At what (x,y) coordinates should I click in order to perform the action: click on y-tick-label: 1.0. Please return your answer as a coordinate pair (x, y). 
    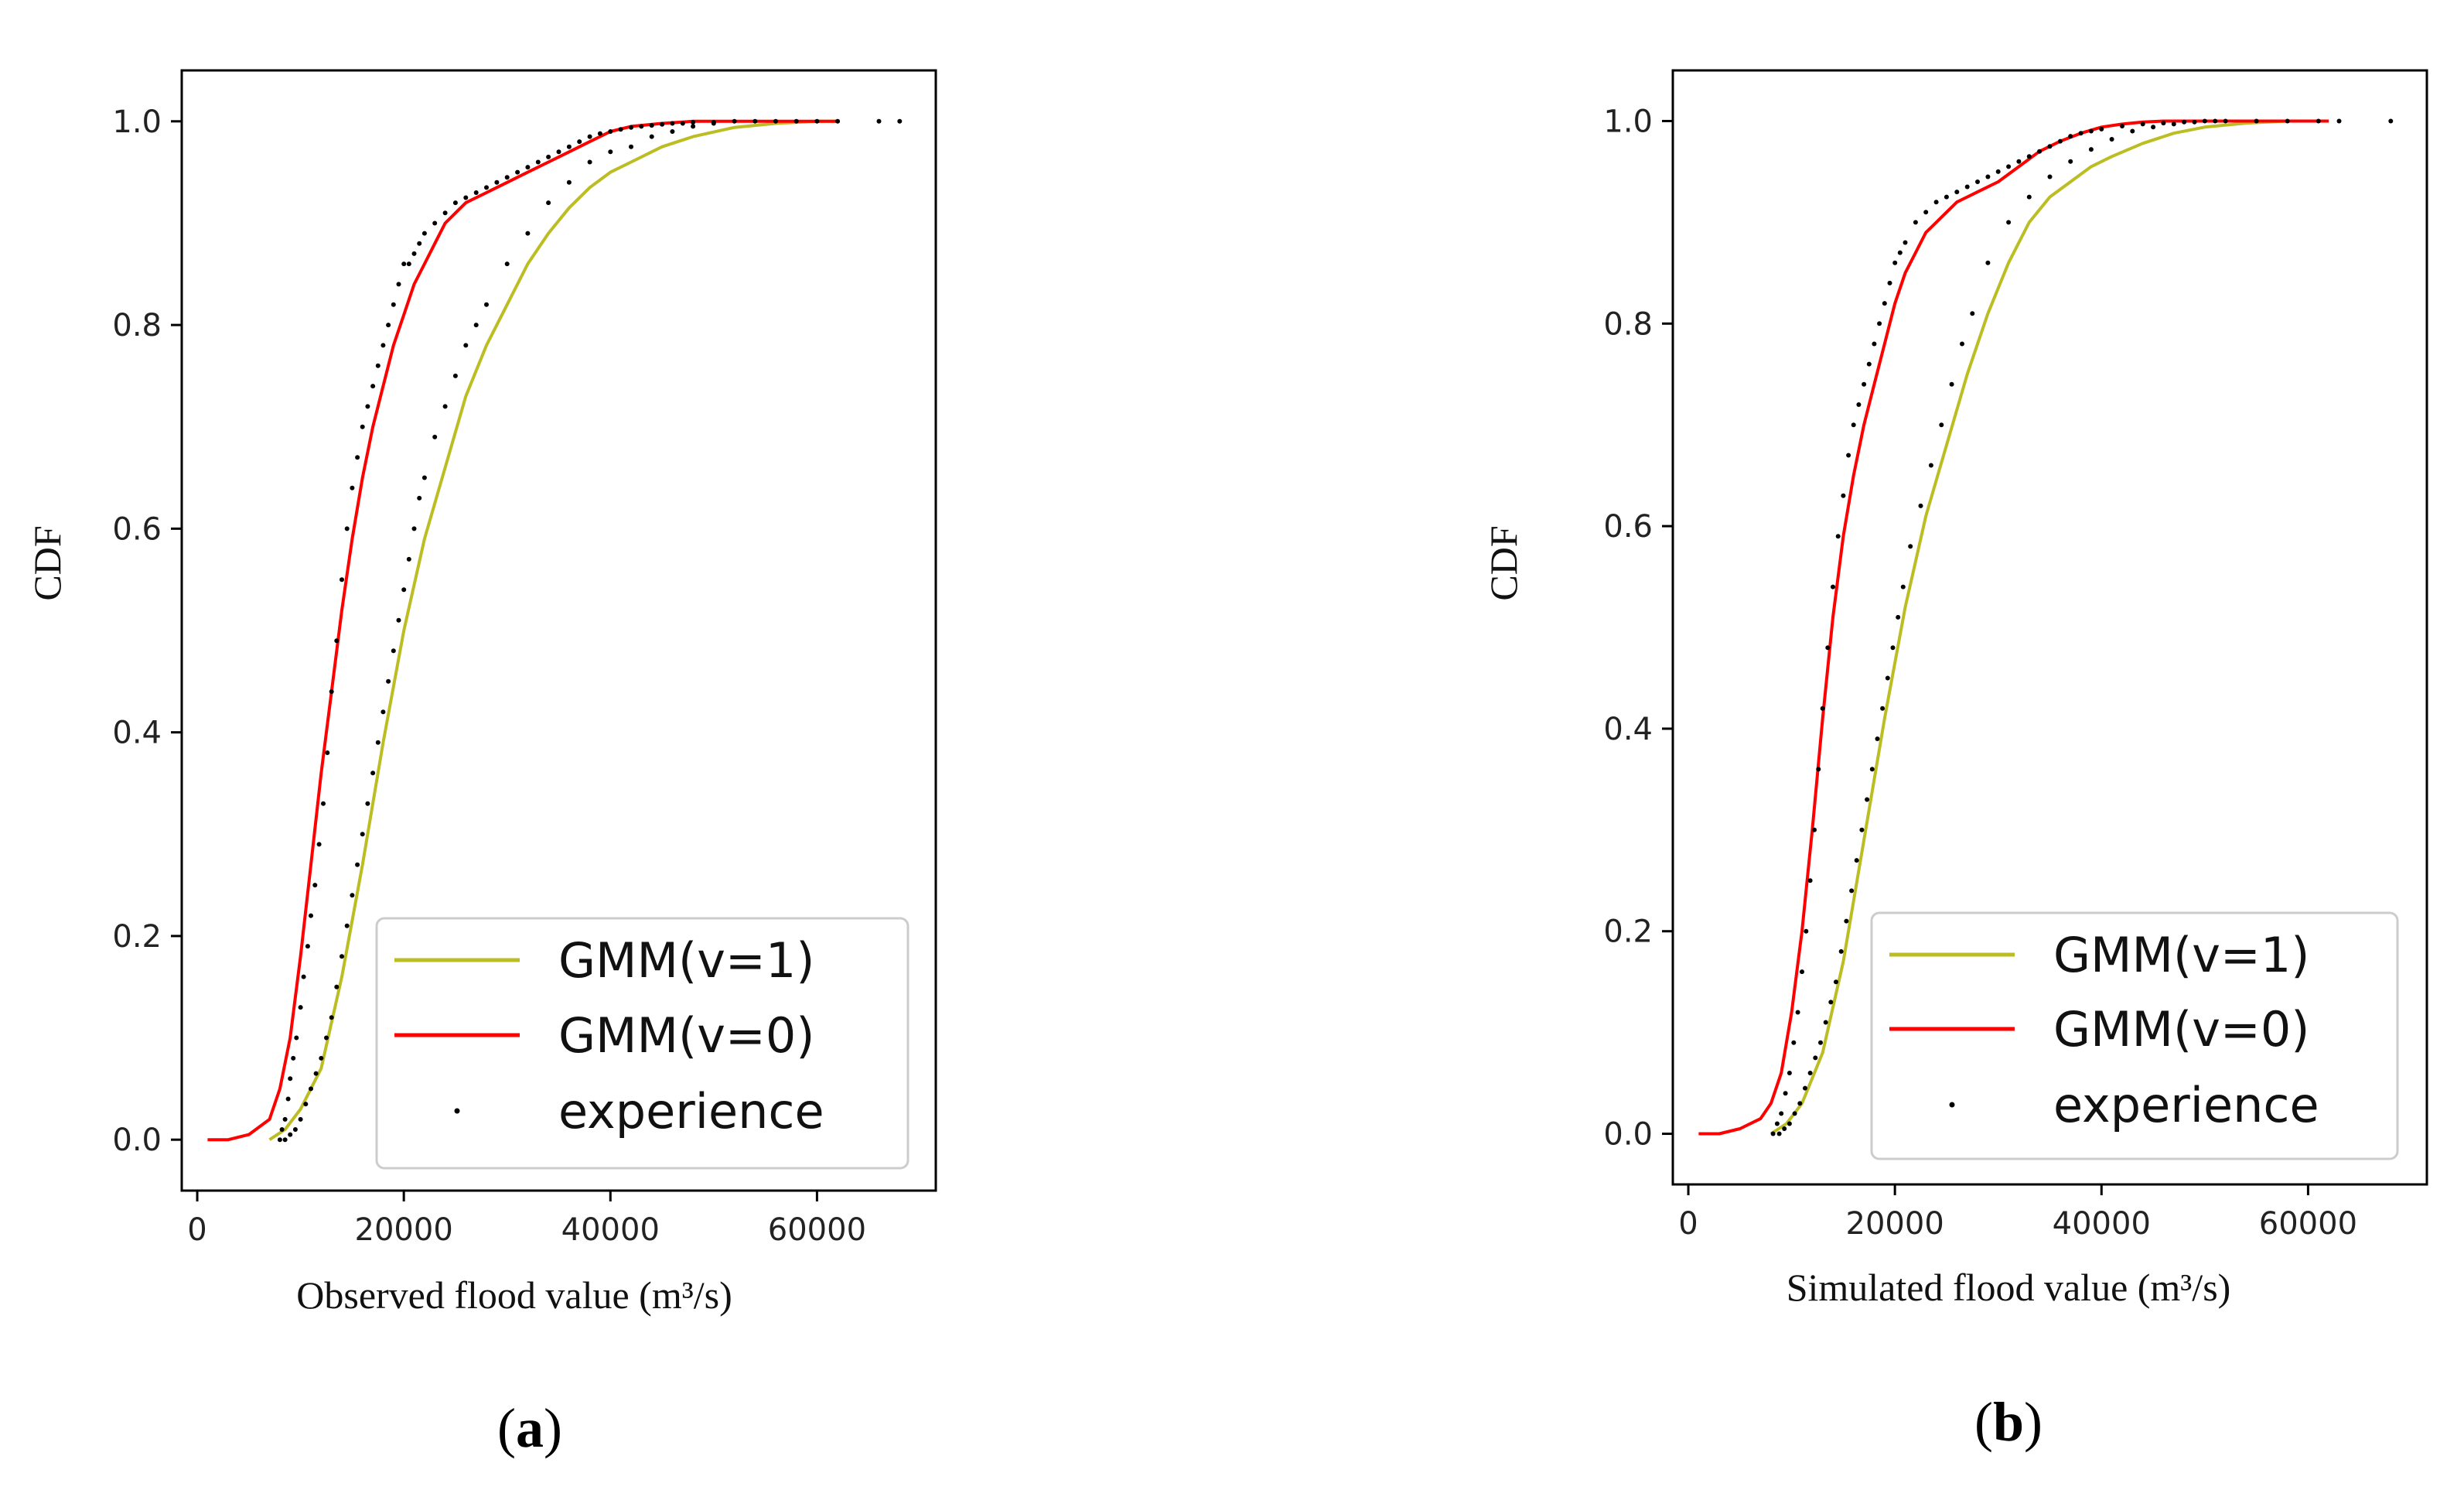
    Looking at the image, I should click on (137, 122).